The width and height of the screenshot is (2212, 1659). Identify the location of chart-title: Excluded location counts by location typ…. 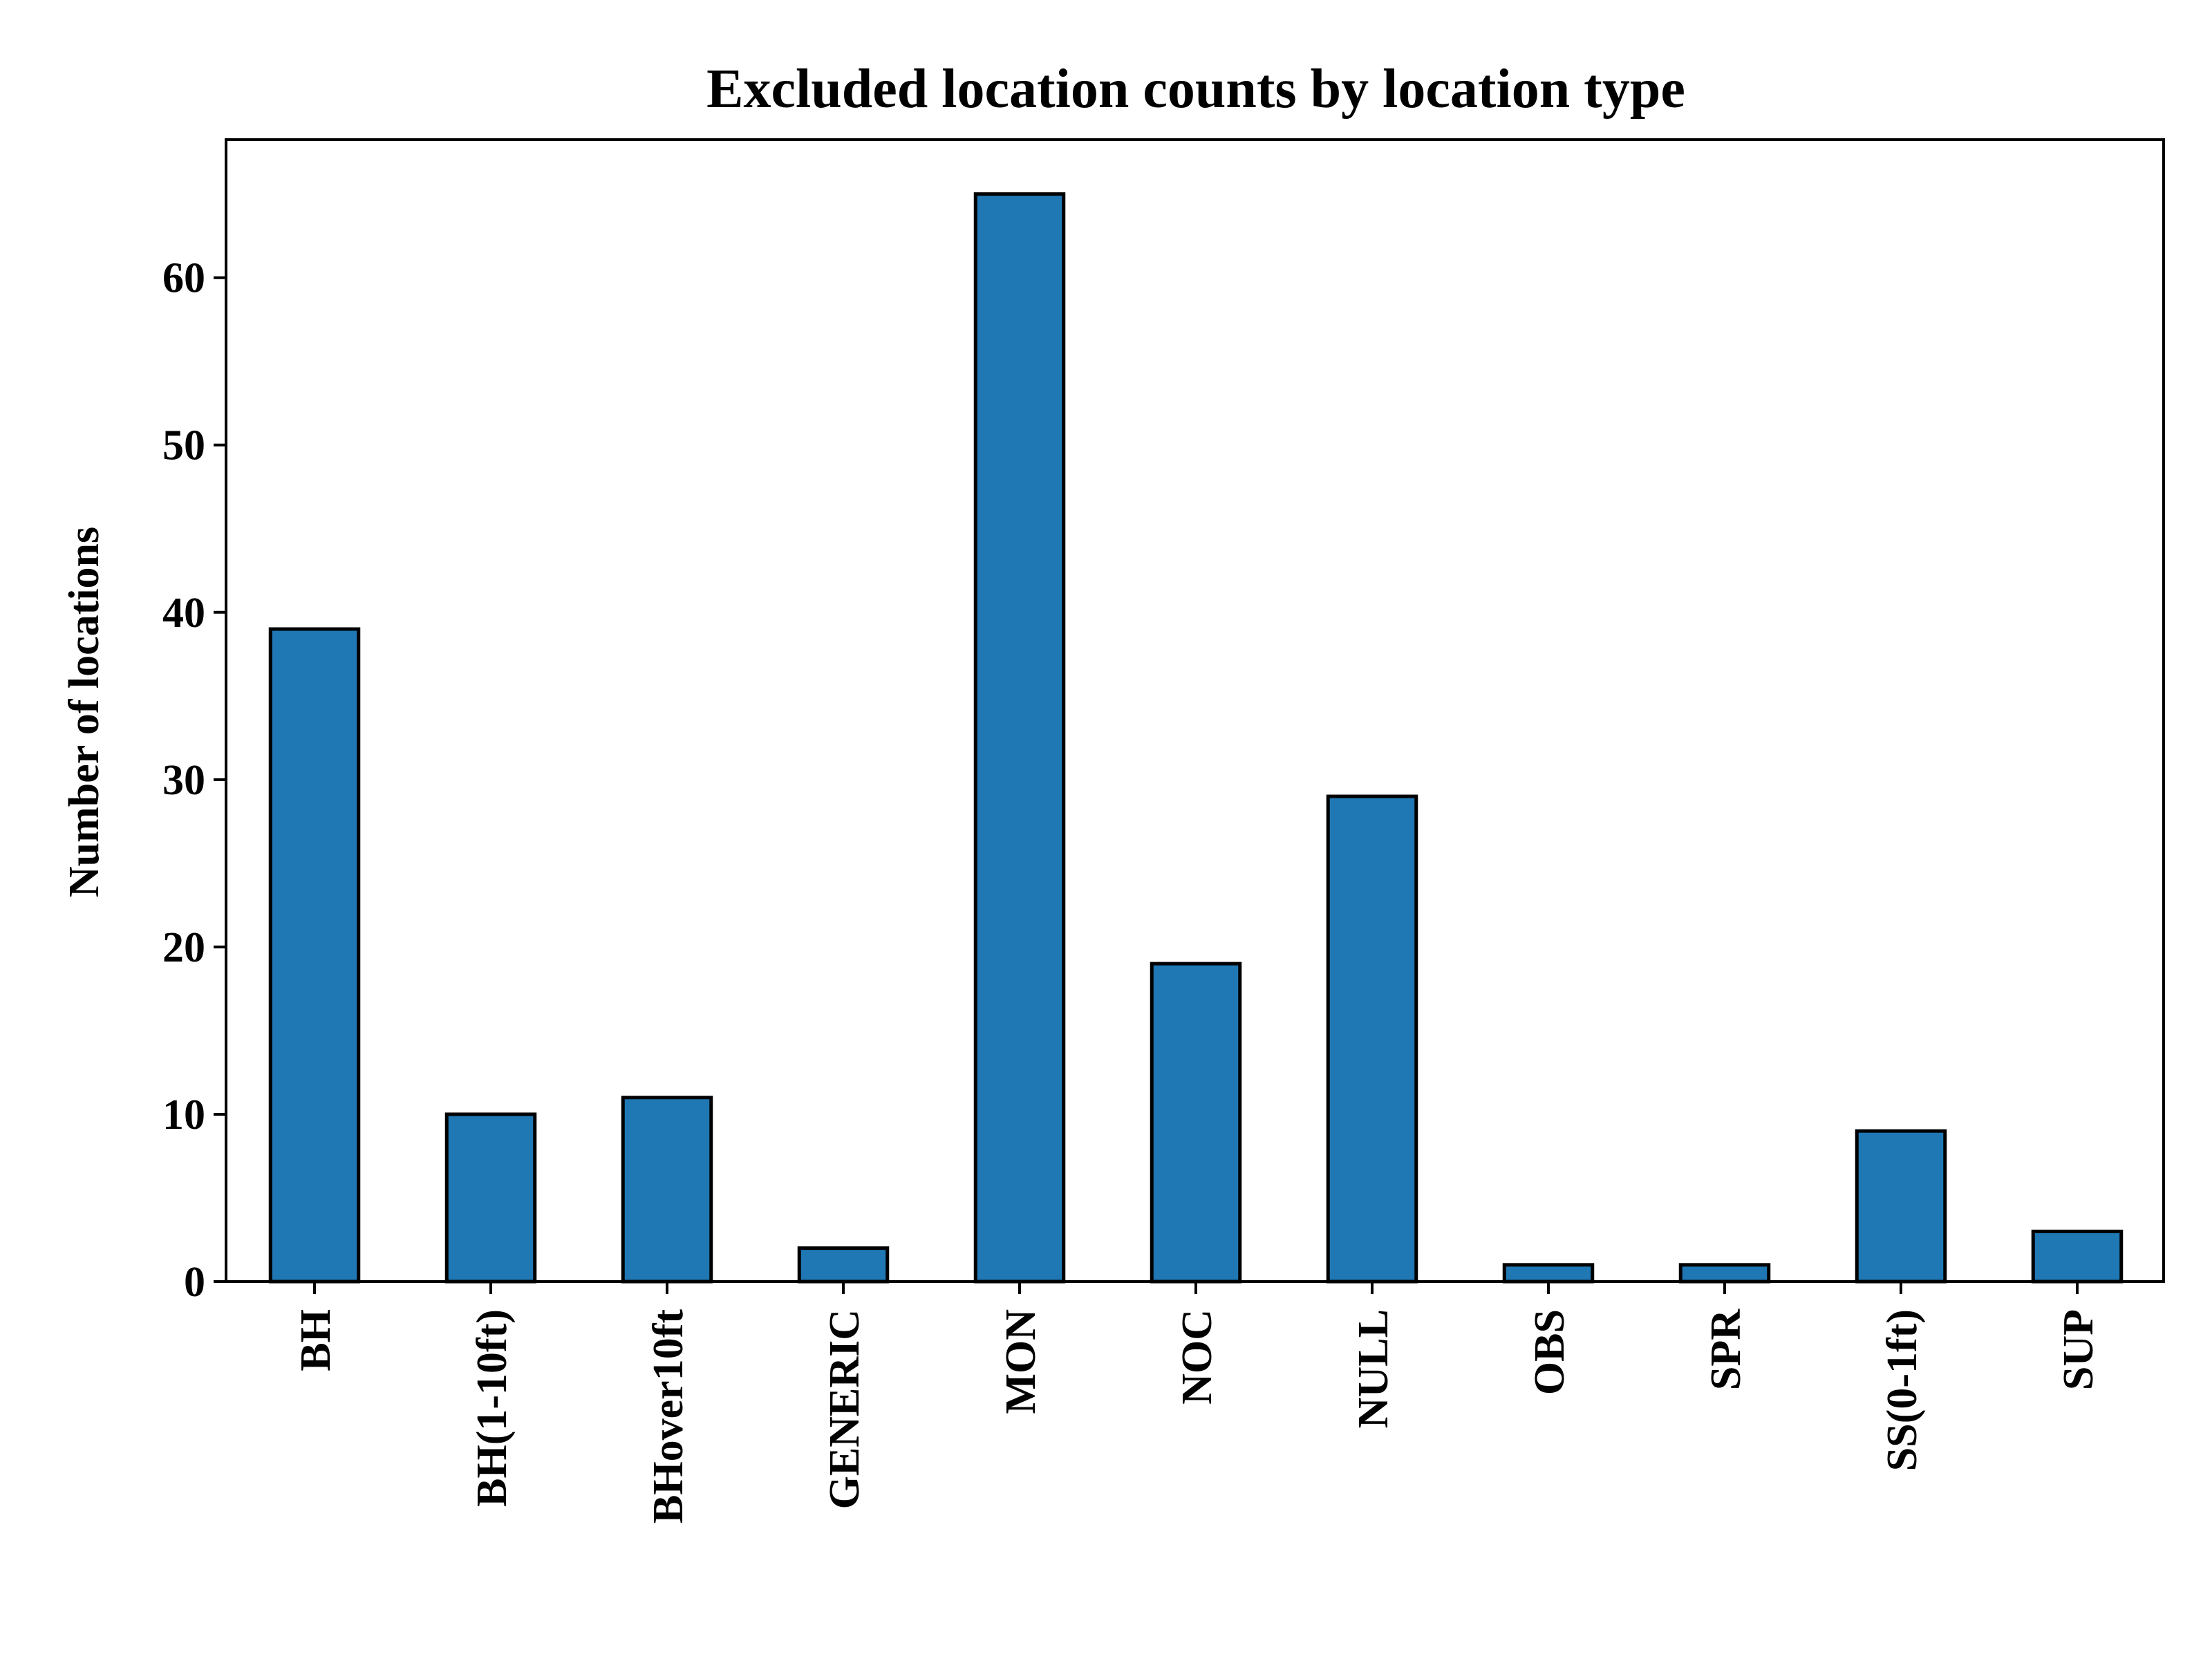
(1195, 89).